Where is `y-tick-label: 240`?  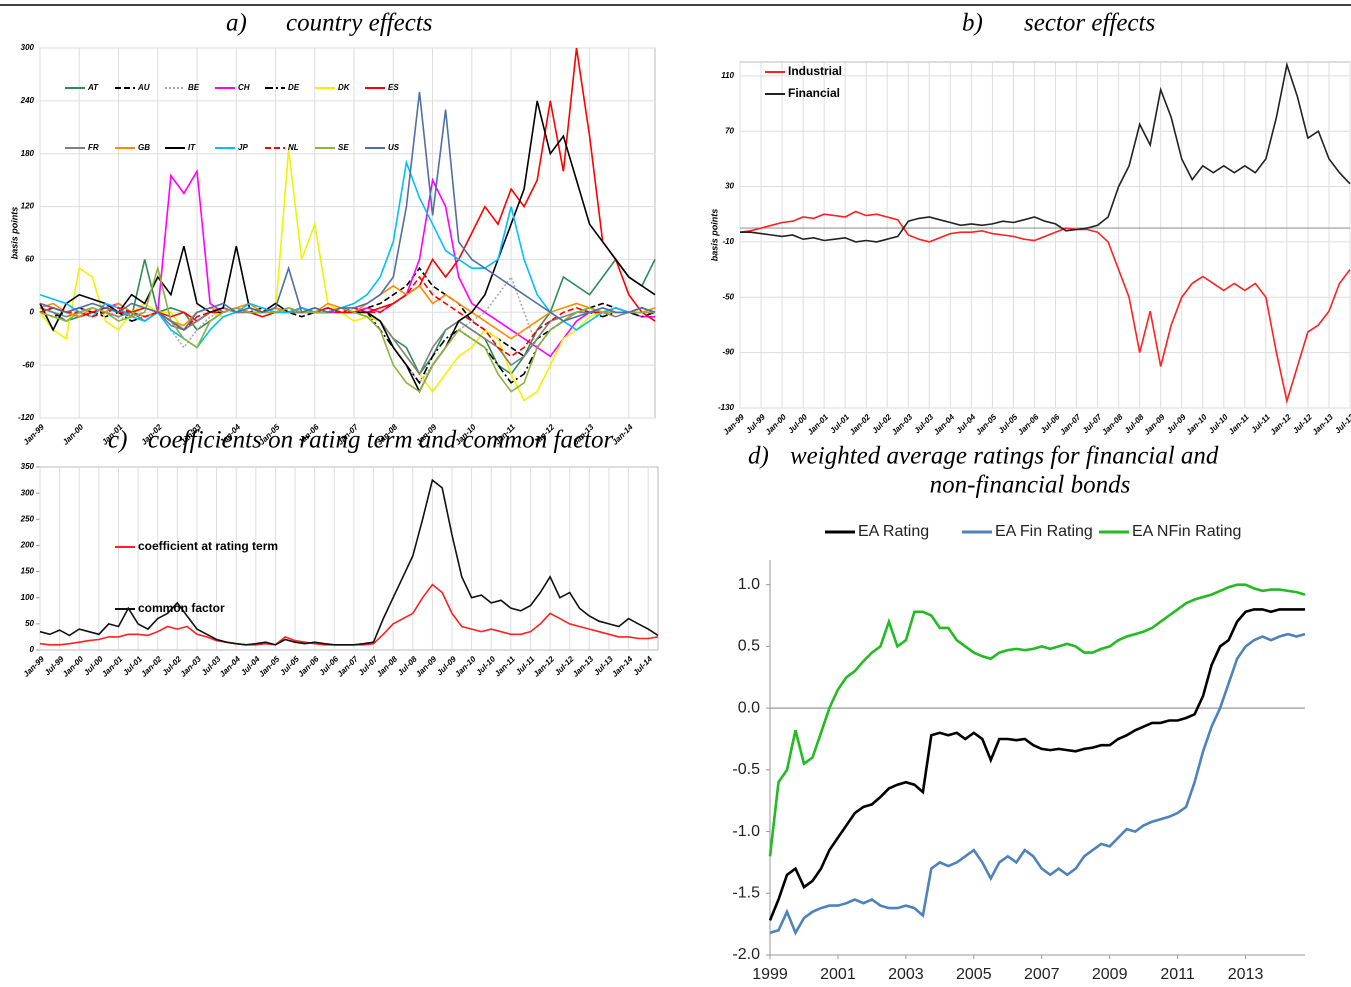
y-tick-label: 240 is located at coordinates (27, 100).